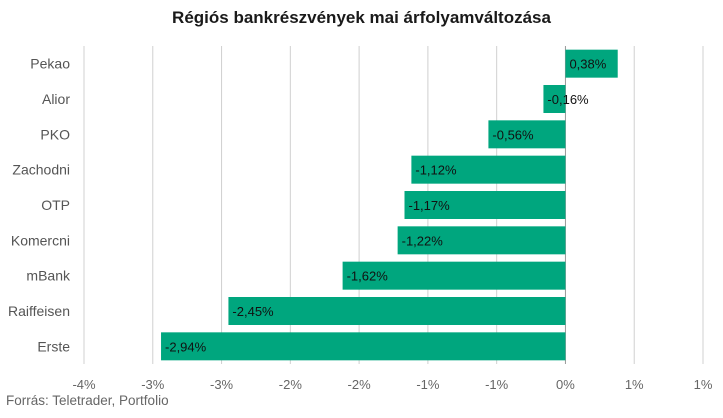 This screenshot has width=723, height=418. What do you see at coordinates (39, 311) in the screenshot?
I see `category-label: Raiffeisen` at bounding box center [39, 311].